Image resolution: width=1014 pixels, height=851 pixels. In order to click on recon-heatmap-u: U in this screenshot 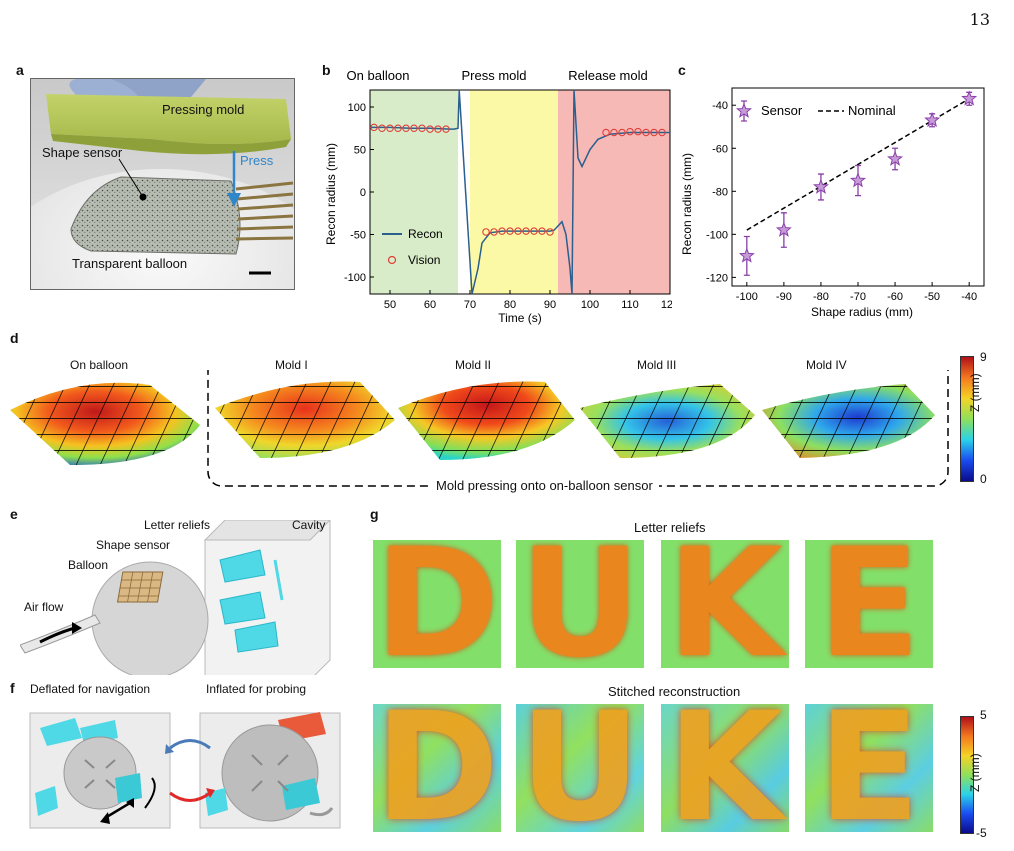, I will do `click(580, 768)`.